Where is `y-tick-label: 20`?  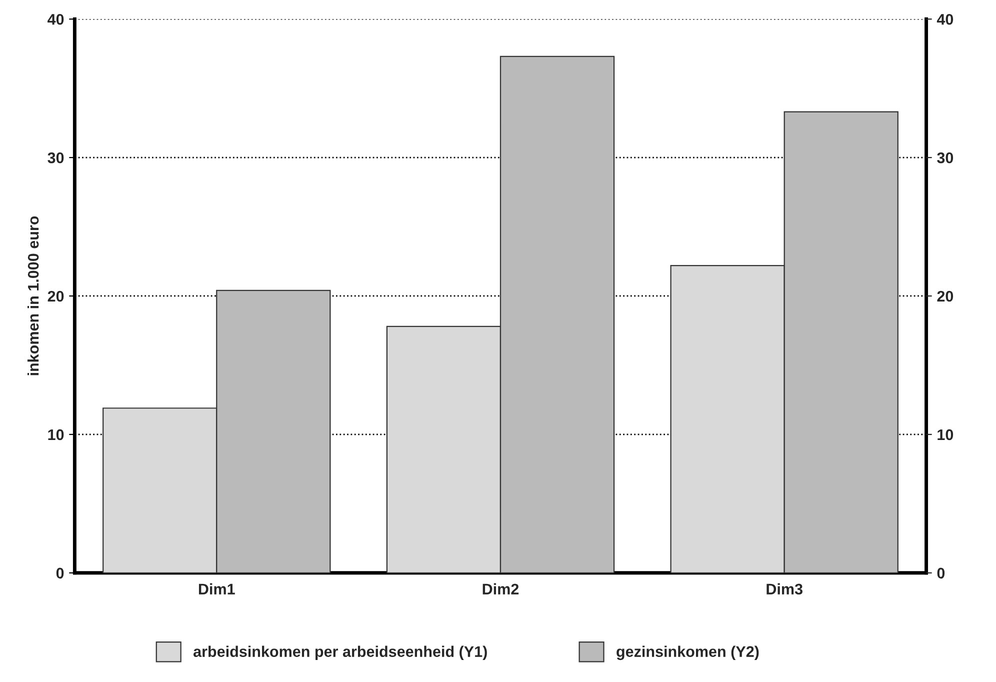 y-tick-label: 20 is located at coordinates (56, 296).